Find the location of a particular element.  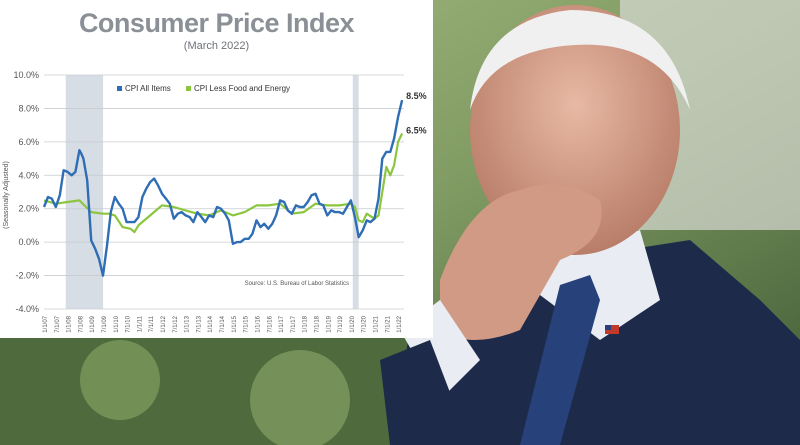

y-tick-label: -2.0% is located at coordinates (27, 276).